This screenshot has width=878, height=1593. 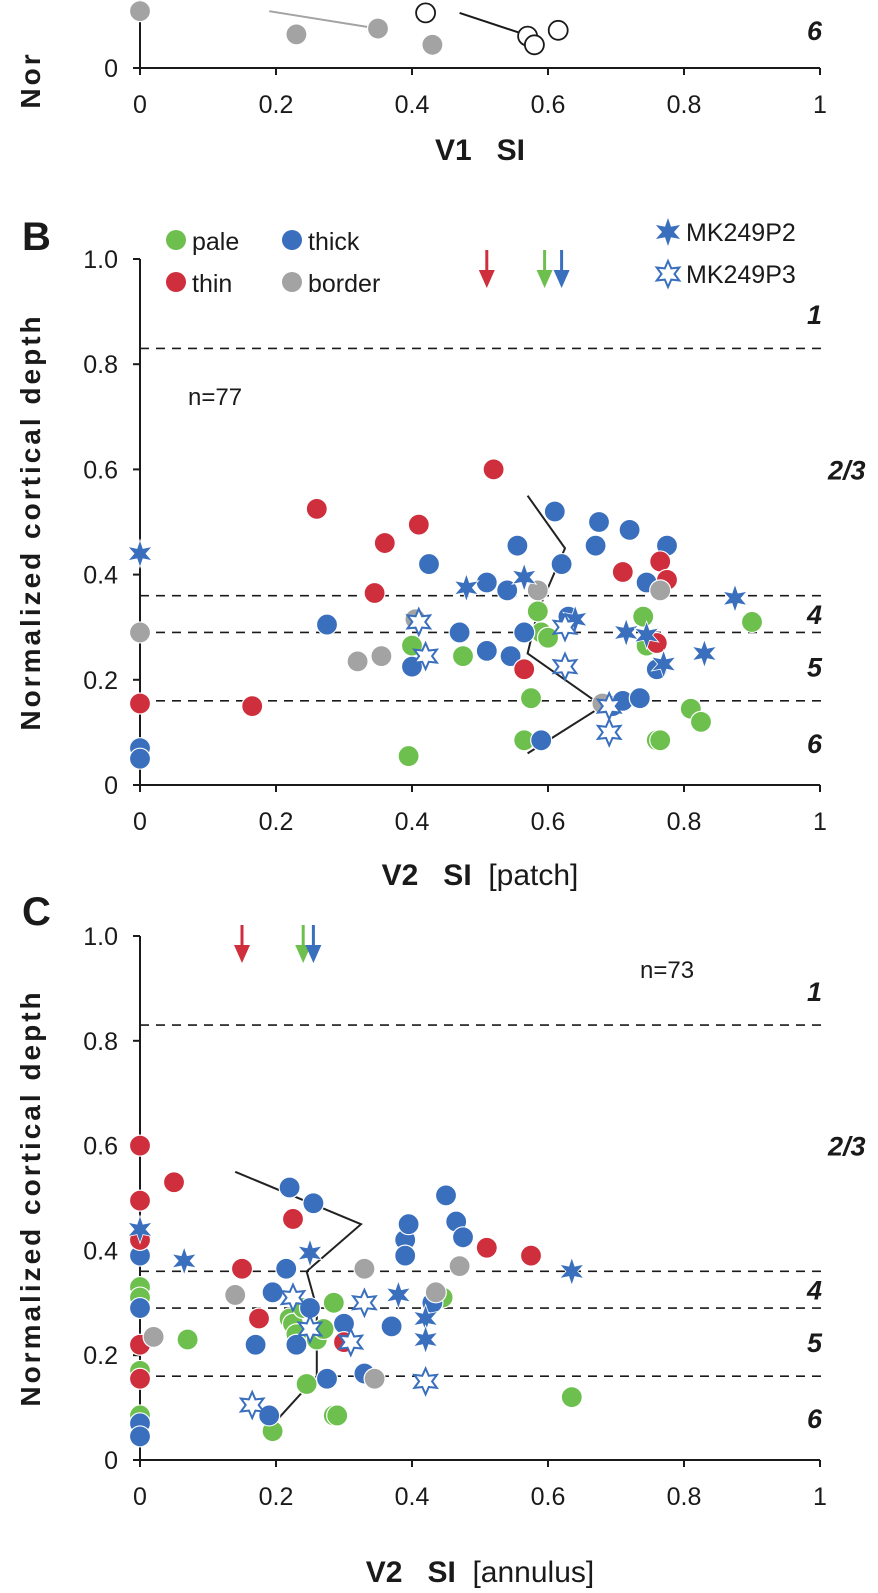 What do you see at coordinates (480, 150) in the screenshot?
I see `x-axis-label: V1 SI` at bounding box center [480, 150].